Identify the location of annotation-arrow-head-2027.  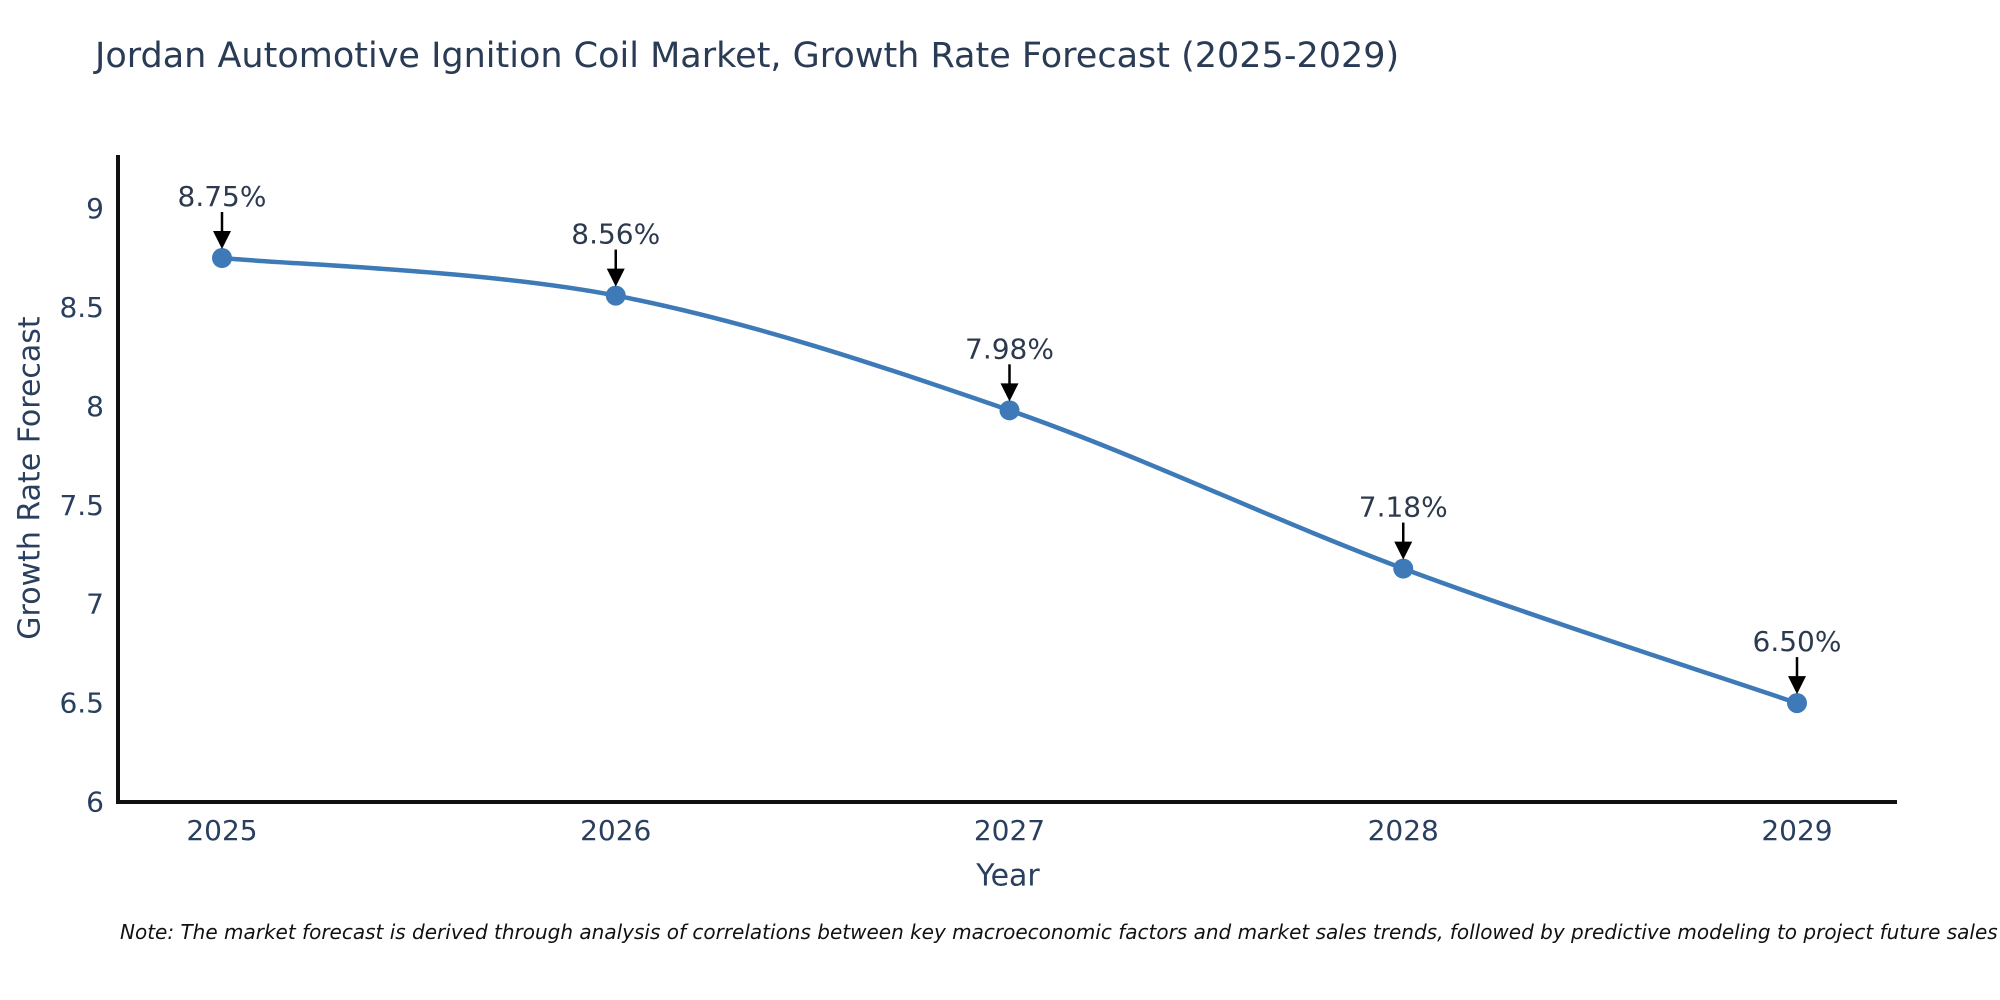
(1009, 392).